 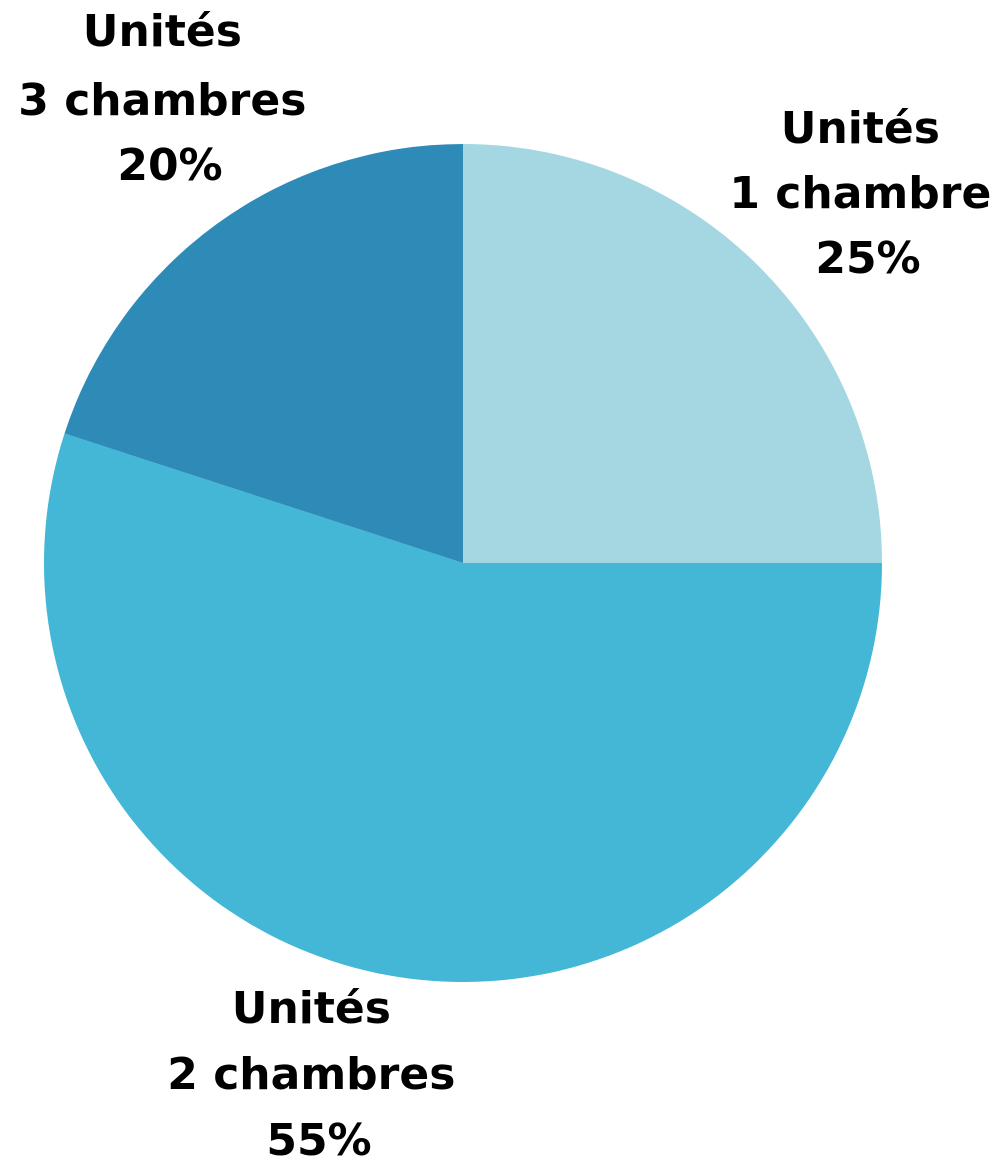 I want to click on slice-label-1-chambre: Unités 1 chambre 25%, so click(x=867, y=193).